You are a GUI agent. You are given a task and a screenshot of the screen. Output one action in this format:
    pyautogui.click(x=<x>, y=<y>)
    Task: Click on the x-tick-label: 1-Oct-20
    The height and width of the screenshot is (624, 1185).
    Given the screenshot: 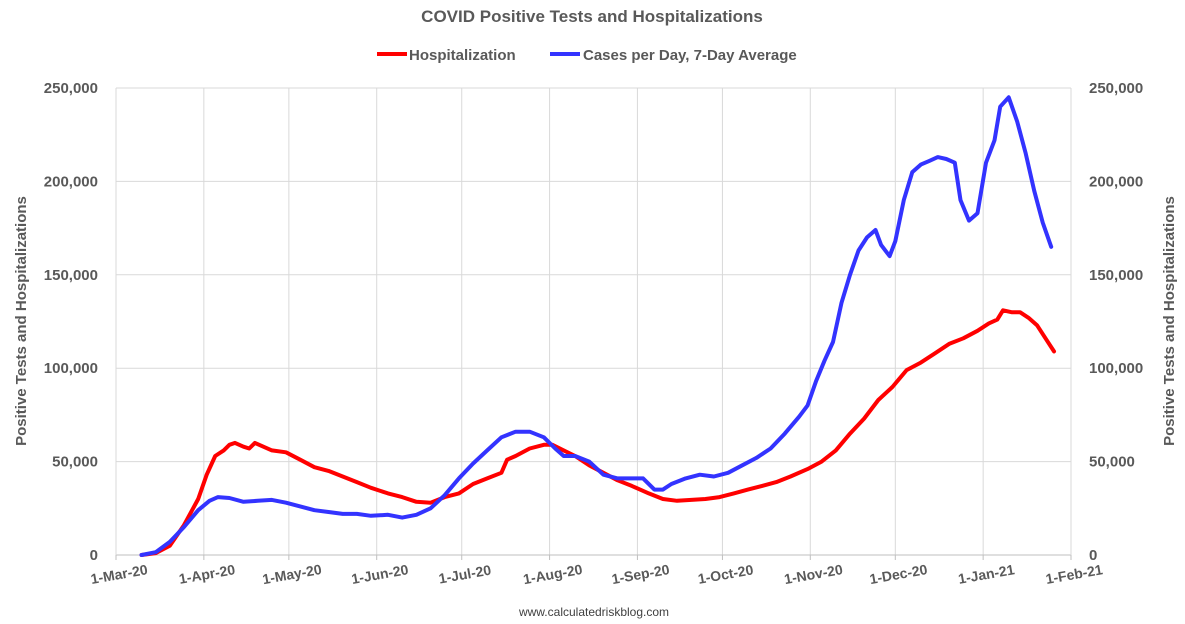 What is the action you would take?
    pyautogui.click(x=726, y=574)
    